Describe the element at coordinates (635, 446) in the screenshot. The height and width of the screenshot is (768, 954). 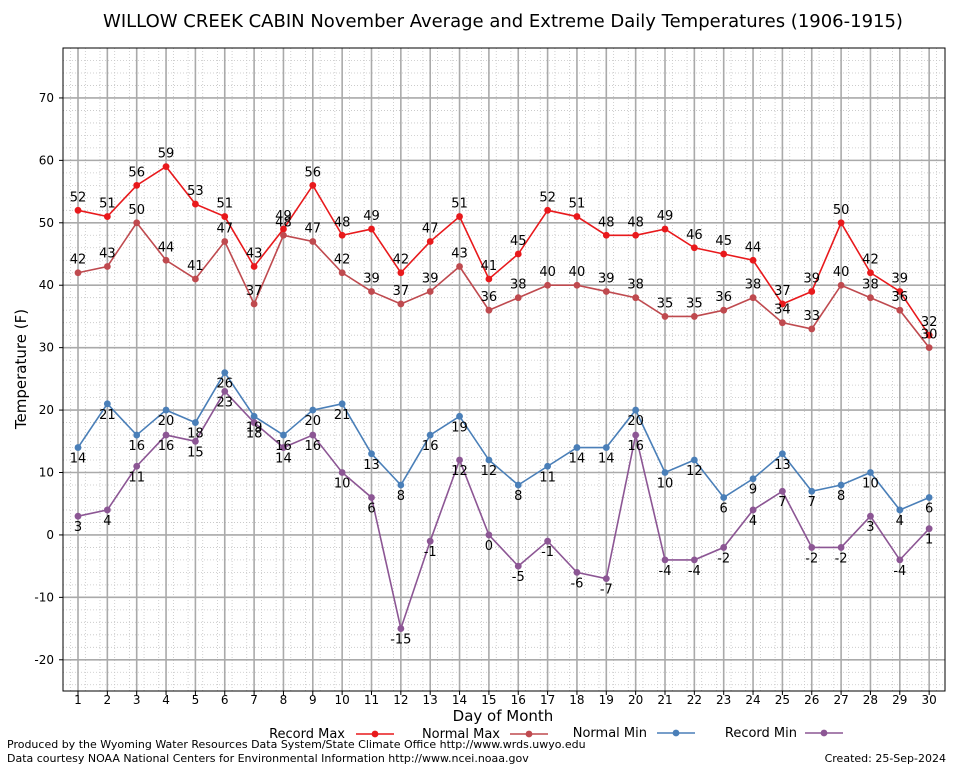
I see `record-min-data-label: 16` at that location.